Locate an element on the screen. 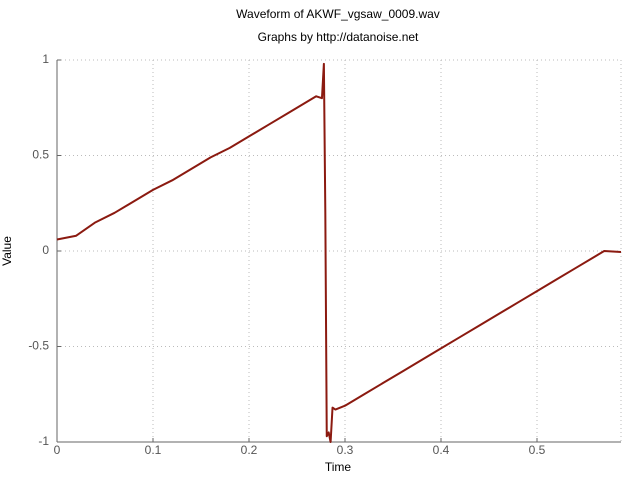 This screenshot has height=480, width=640. x-tick-label: 0.3 is located at coordinates (345, 450).